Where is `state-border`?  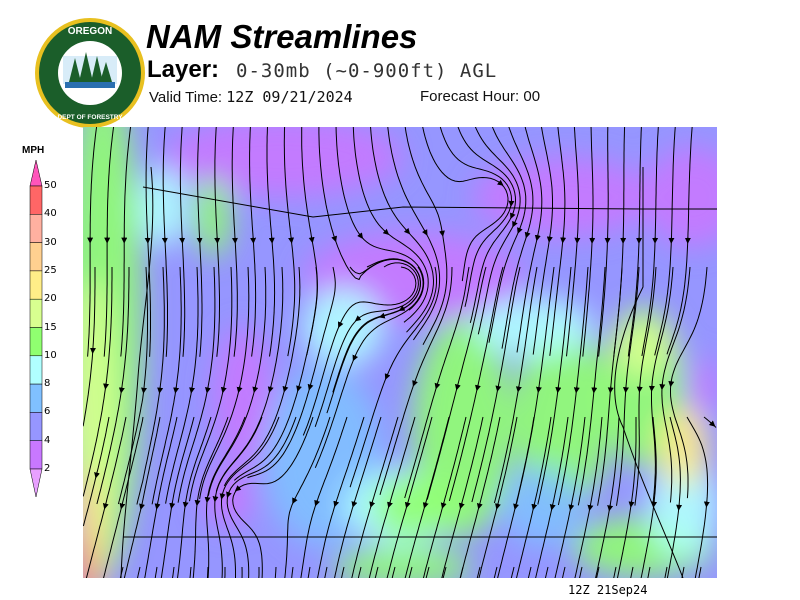
state-border is located at coordinates (429, 202).